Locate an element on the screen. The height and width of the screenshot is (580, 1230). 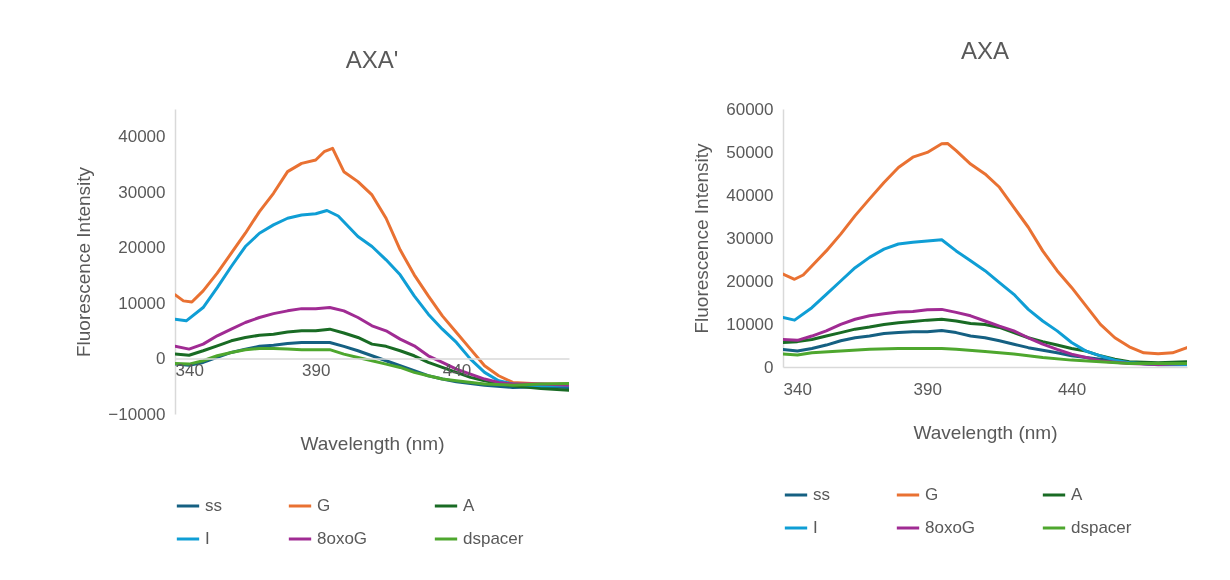
y-tick-label: 60000 is located at coordinates (750, 109).